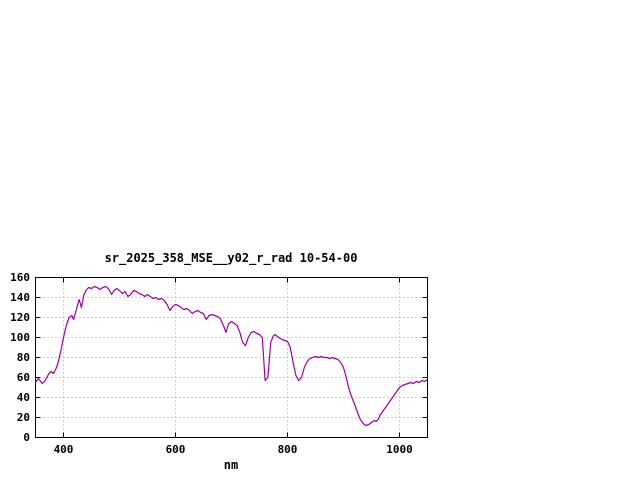  I want to click on y-tick-label: 0, so click(26, 437).